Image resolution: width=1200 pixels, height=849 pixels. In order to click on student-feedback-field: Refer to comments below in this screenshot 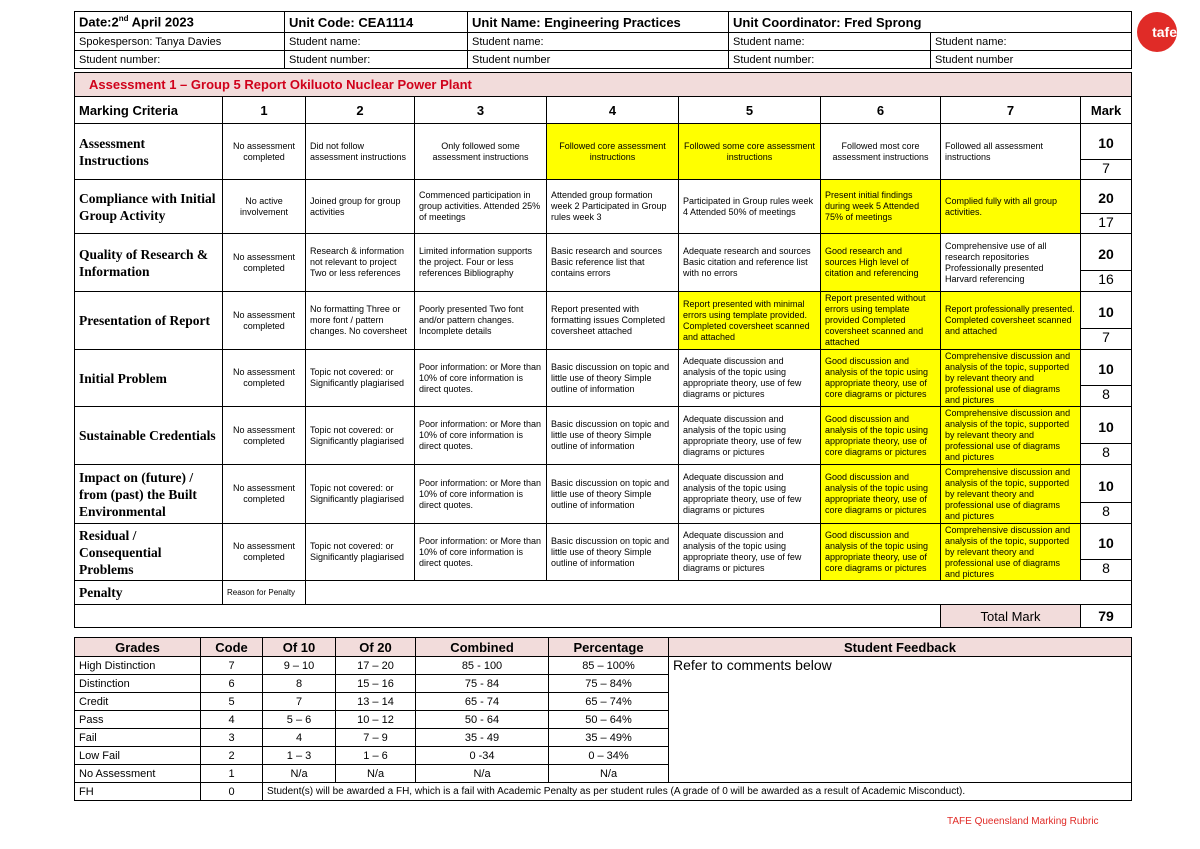, I will do `click(900, 719)`.